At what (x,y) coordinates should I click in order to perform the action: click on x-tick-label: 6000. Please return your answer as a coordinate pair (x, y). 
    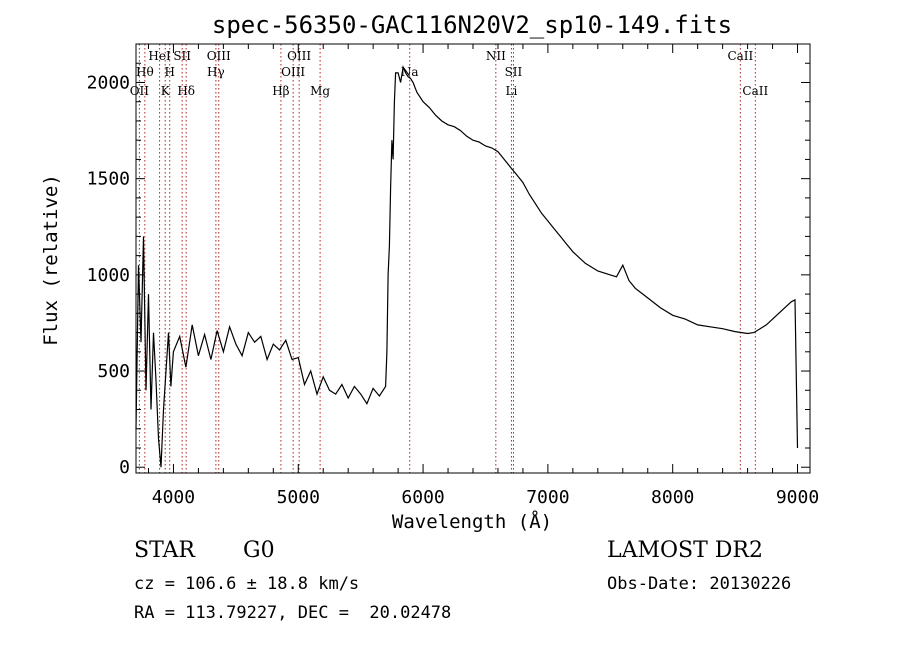
    Looking at the image, I should click on (422, 497).